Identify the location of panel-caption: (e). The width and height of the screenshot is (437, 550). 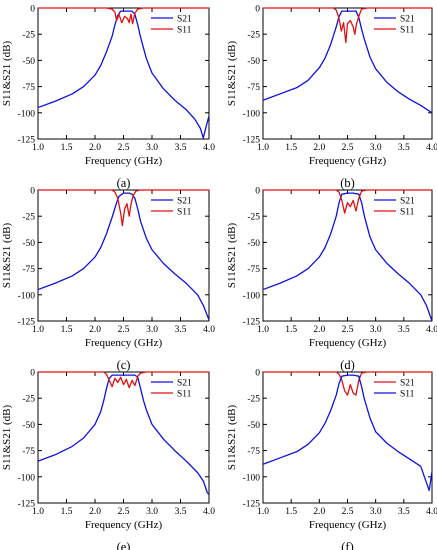
(124, 545).